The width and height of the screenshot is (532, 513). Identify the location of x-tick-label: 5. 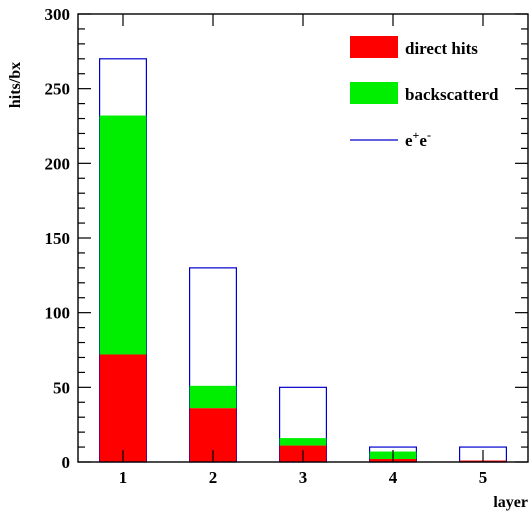
(483, 477).